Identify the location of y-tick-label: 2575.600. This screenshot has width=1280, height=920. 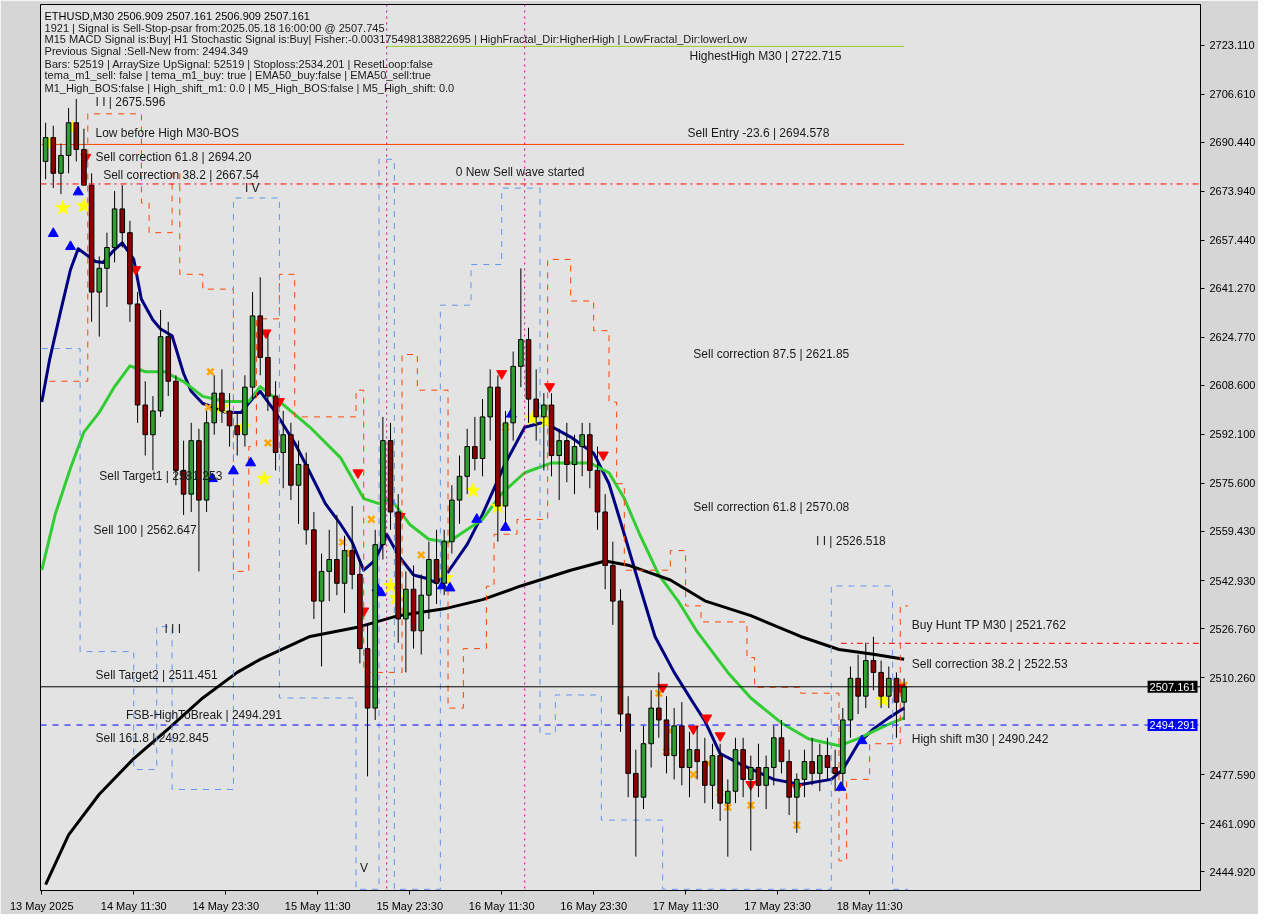
(1232, 483).